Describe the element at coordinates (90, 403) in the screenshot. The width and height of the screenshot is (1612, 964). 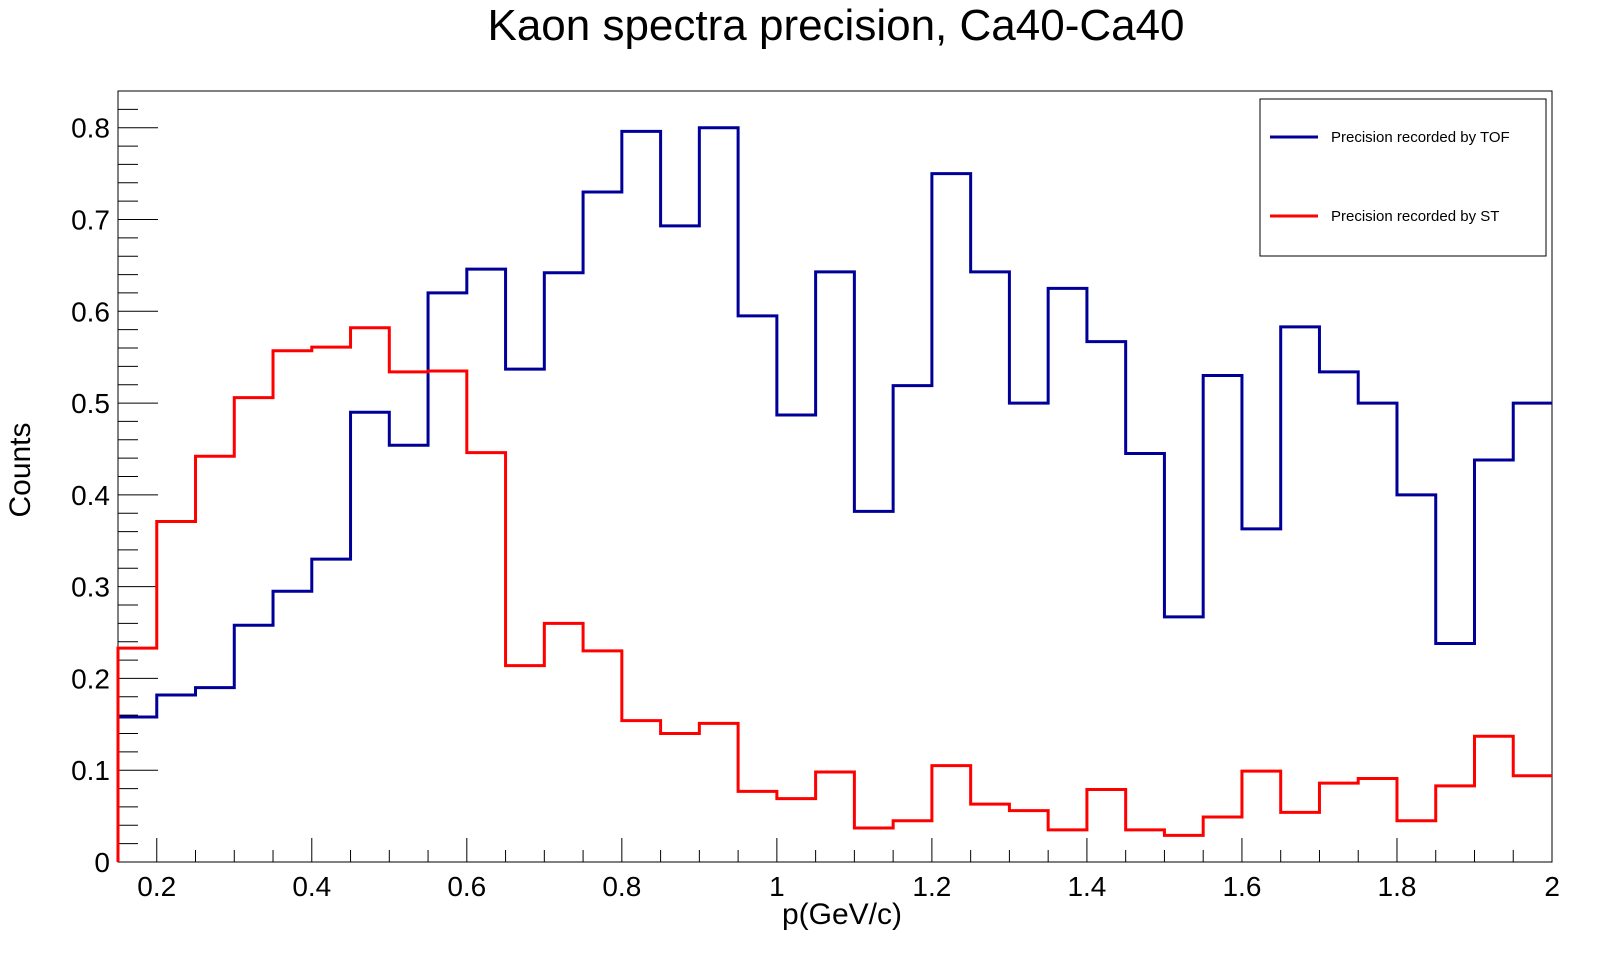
I see `y-tick-label: 0.5` at that location.